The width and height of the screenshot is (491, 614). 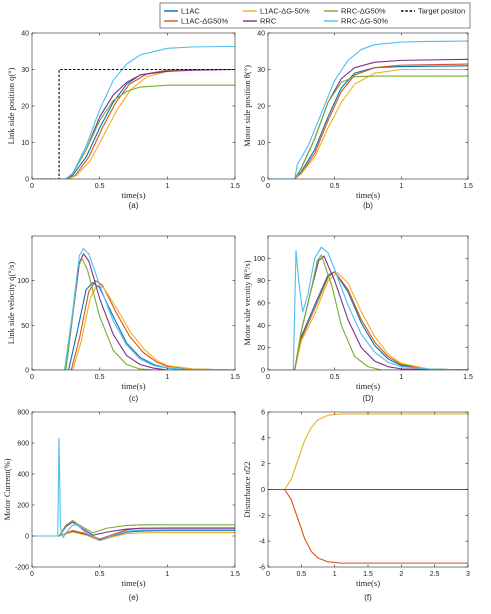 I want to click on y-tick-label: -200, so click(x=22, y=568).